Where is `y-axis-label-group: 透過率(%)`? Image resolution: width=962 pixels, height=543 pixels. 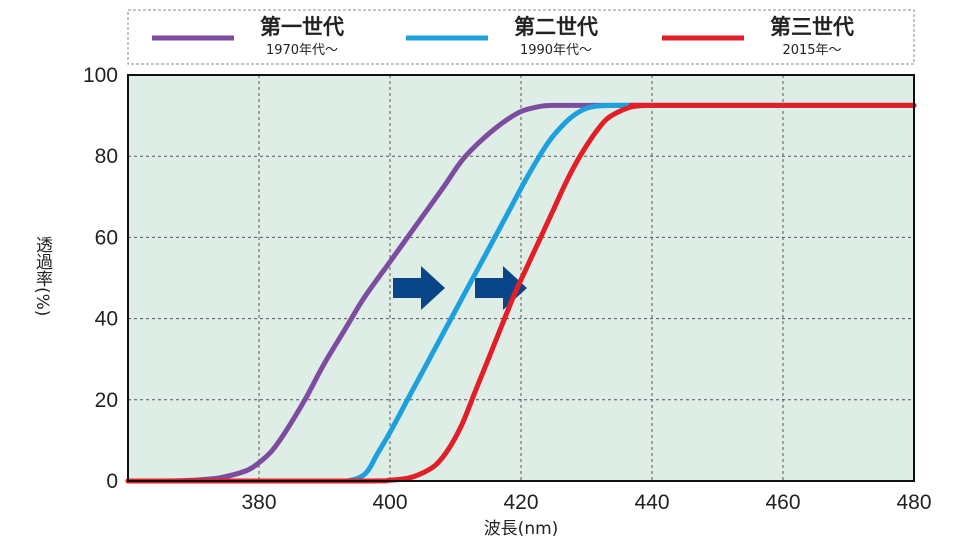
y-axis-label-group: 透過率(%) is located at coordinates (42, 276).